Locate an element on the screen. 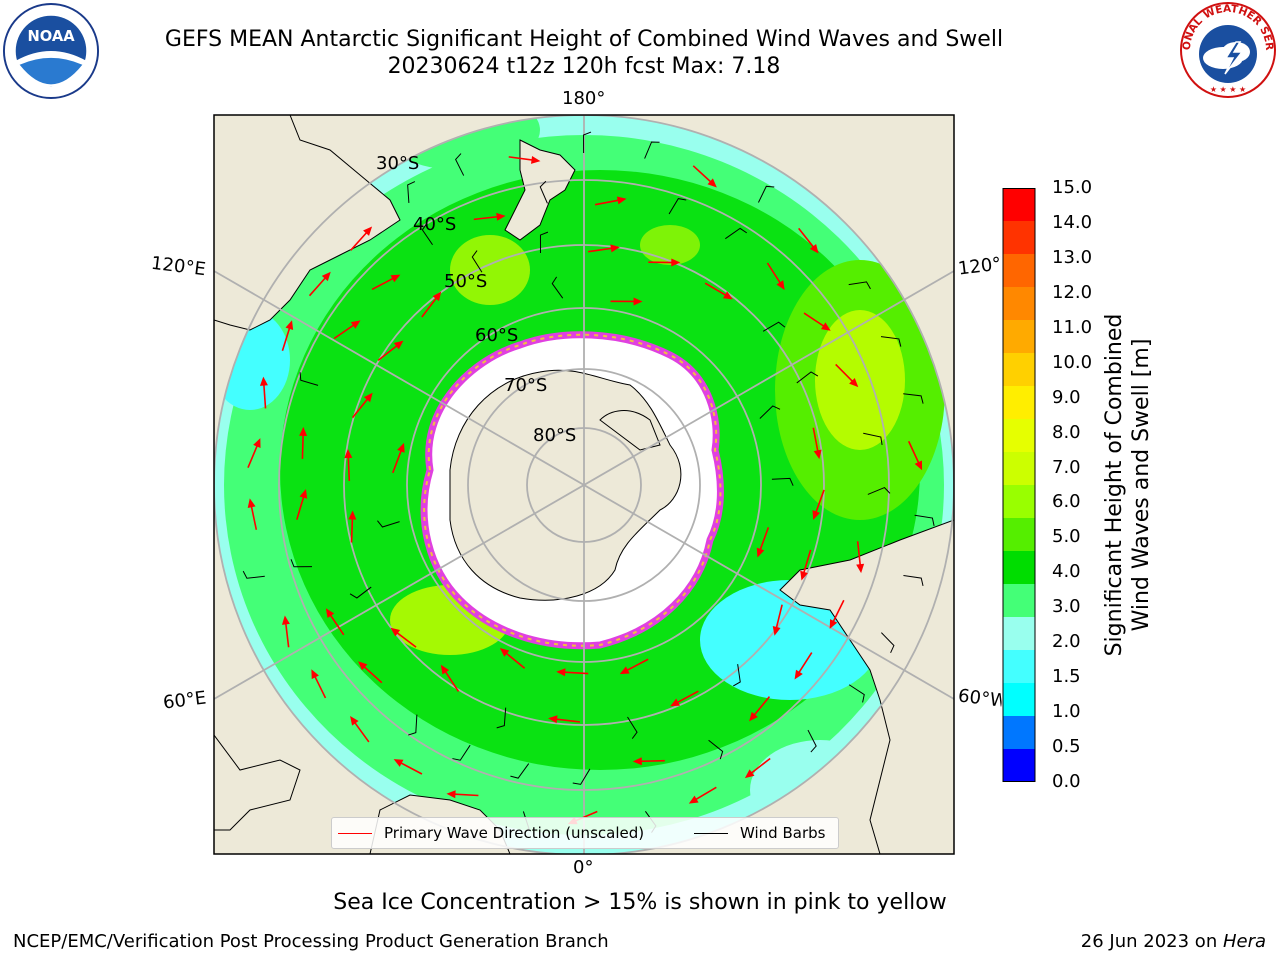 Image resolution: width=1280 pixels, height=960 pixels. colorbar-bar is located at coordinates (1019, 485).